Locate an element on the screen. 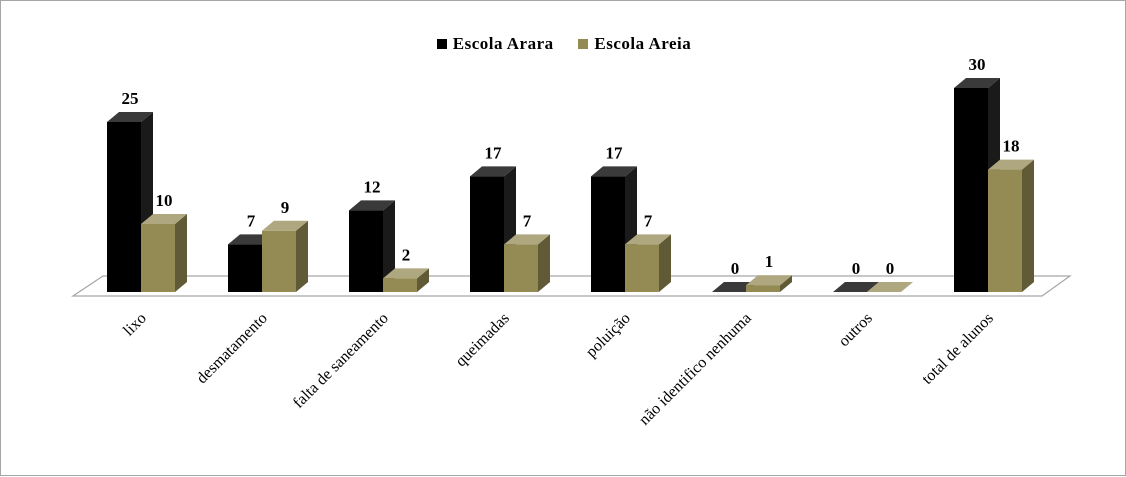  value-label-escola-arara-poluicao: 17 is located at coordinates (615, 152).